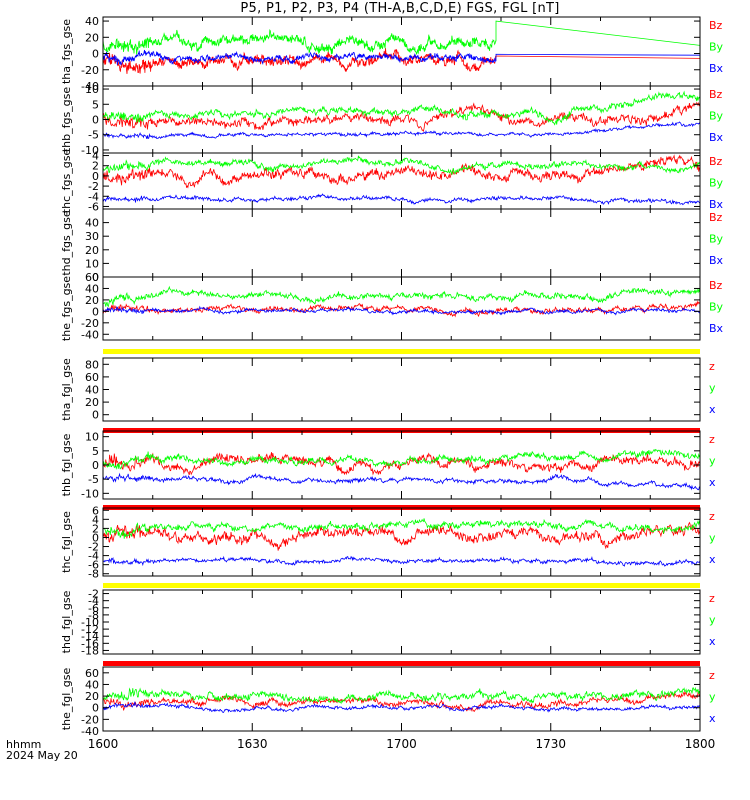  I want to click on y-tick-label-2-2: 0, so click(95, 120).